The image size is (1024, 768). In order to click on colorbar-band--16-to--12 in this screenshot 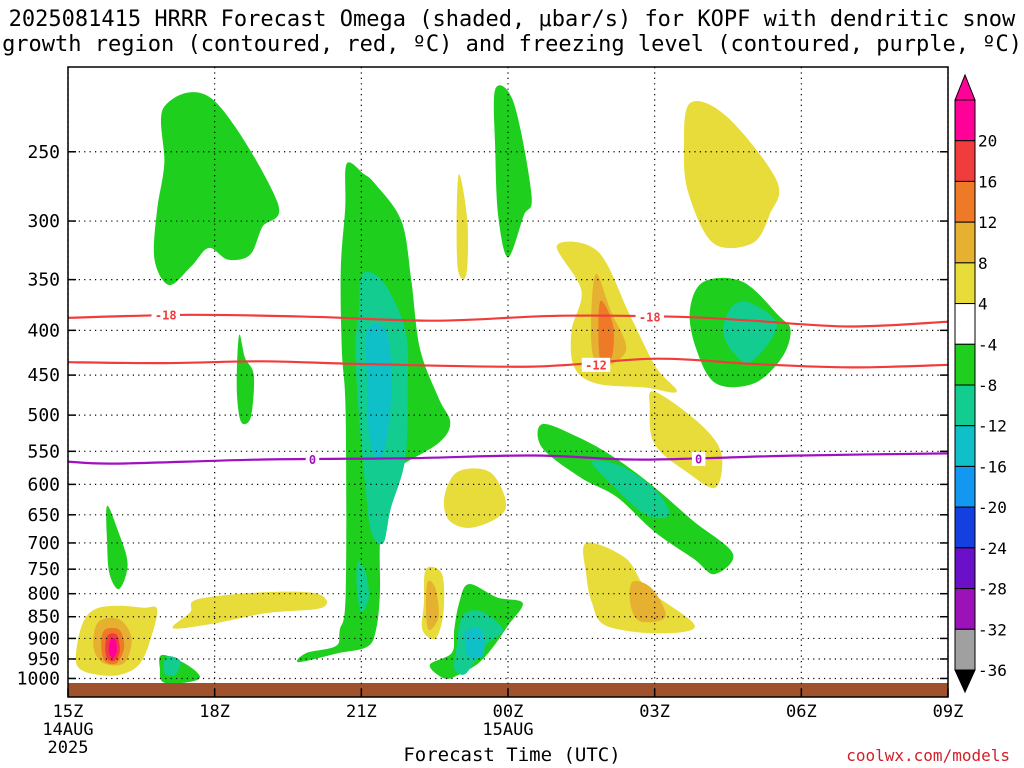, I will do `click(965, 446)`.